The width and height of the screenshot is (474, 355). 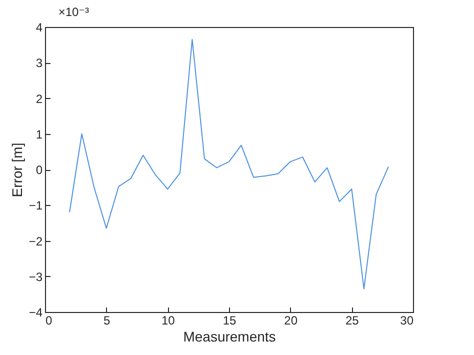 I want to click on x-axis-title: Measurements, so click(x=229, y=336).